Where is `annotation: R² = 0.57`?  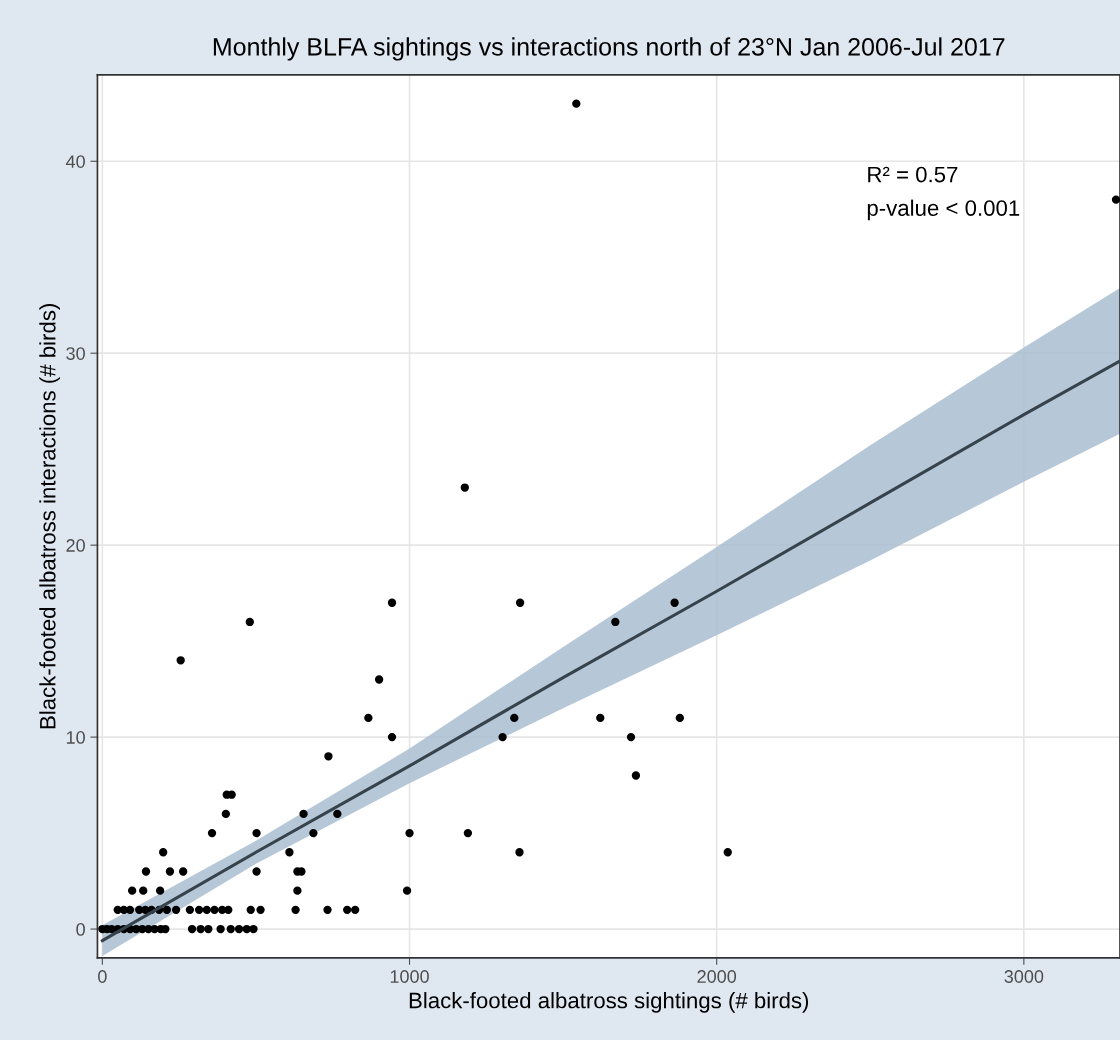 annotation: R² = 0.57 is located at coordinates (913, 174).